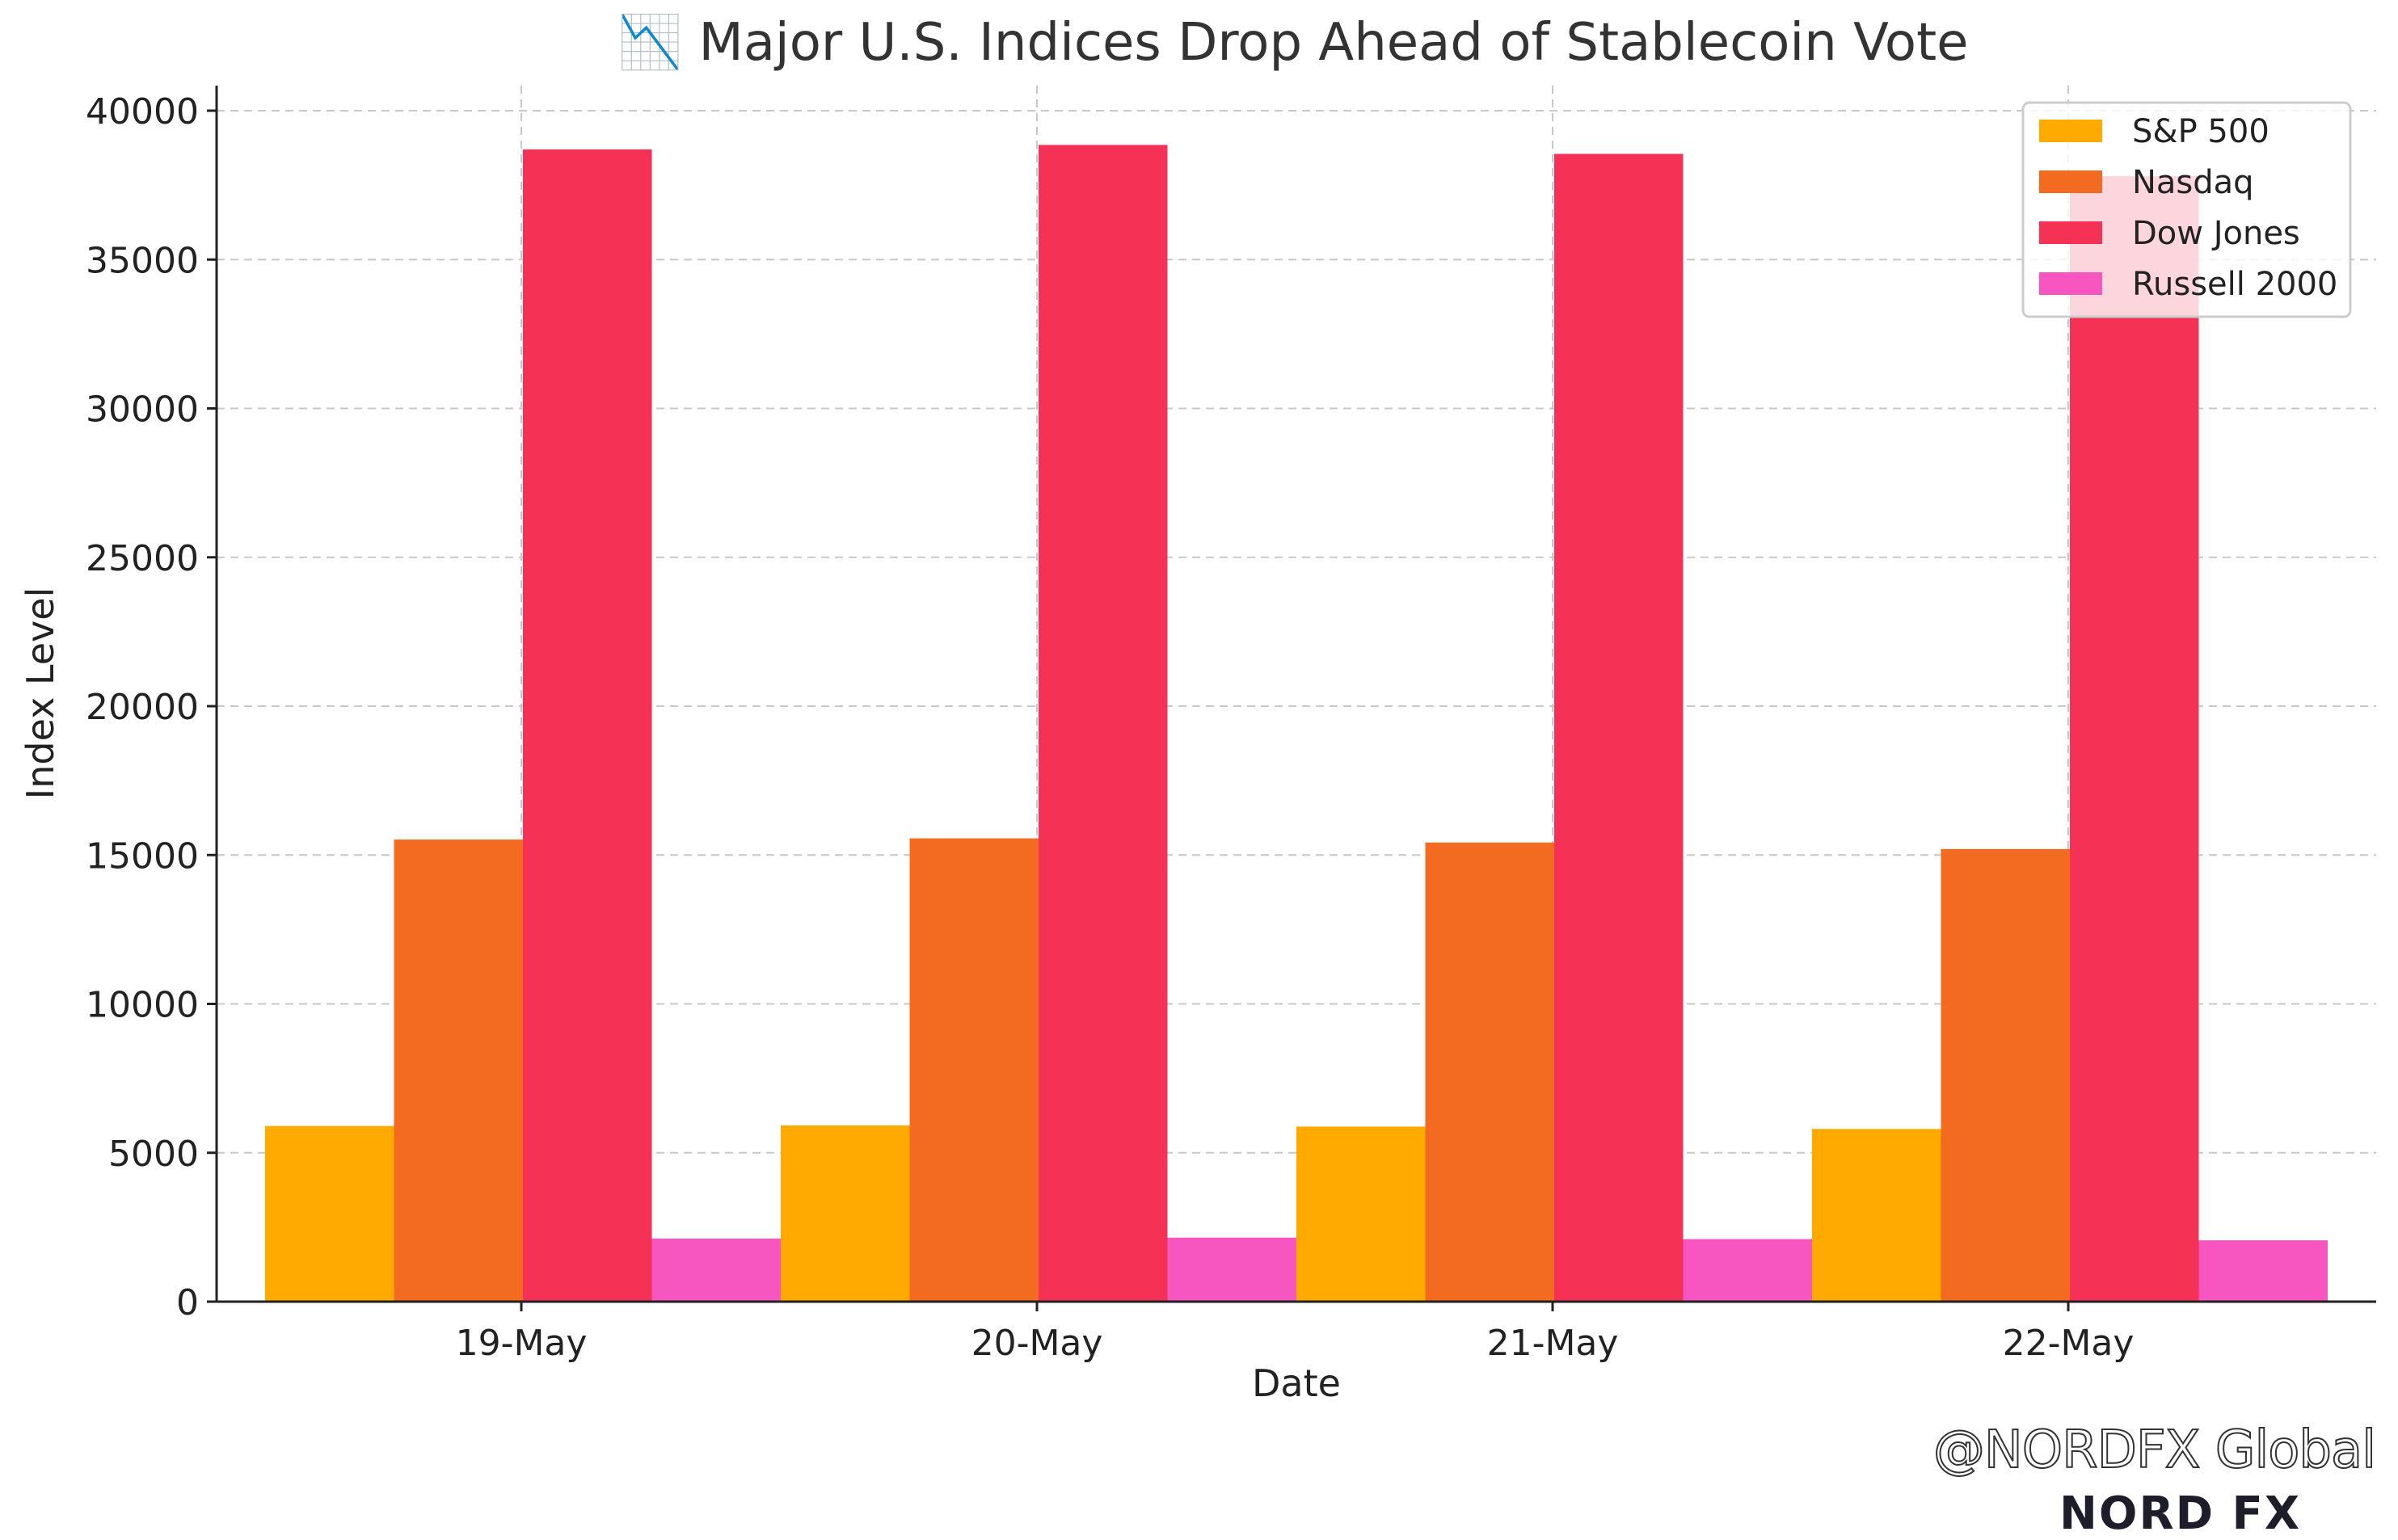 The width and height of the screenshot is (2398, 1540). What do you see at coordinates (40, 693) in the screenshot?
I see `y-axis-label: Index Level` at bounding box center [40, 693].